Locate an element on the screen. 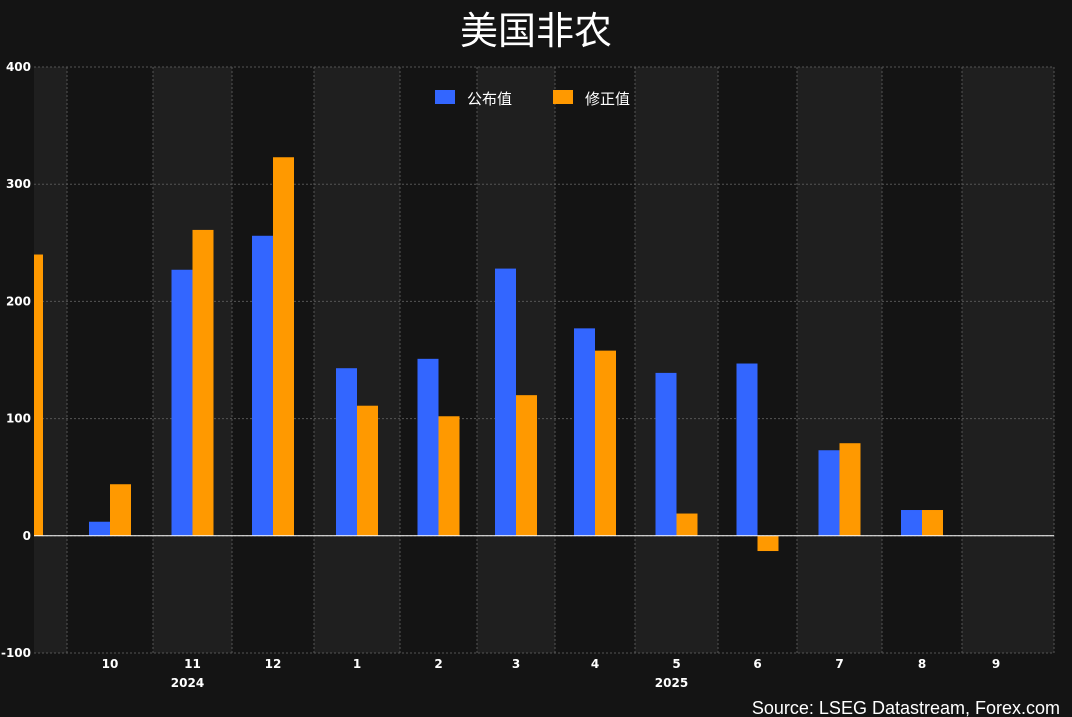 This screenshot has width=1072, height=717. x-tick-label: 12 is located at coordinates (273, 664).